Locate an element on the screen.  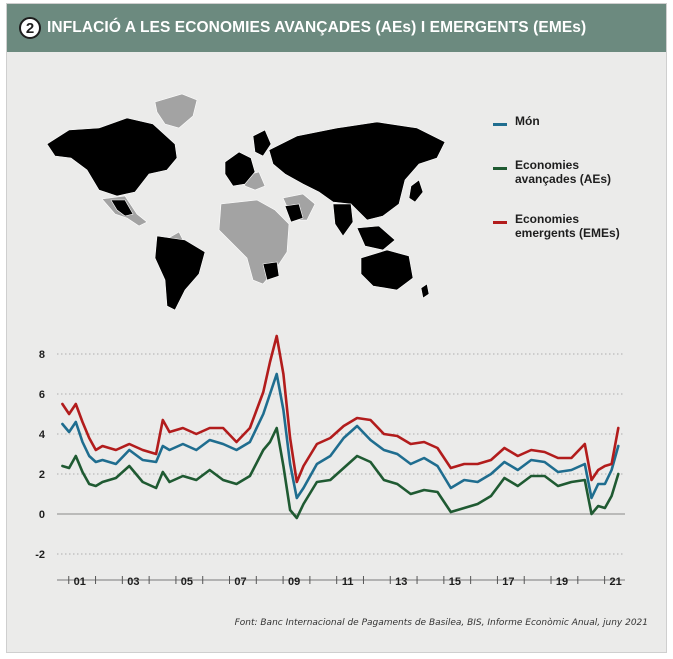
map-emerging-economies is located at coordinates (278, 216).